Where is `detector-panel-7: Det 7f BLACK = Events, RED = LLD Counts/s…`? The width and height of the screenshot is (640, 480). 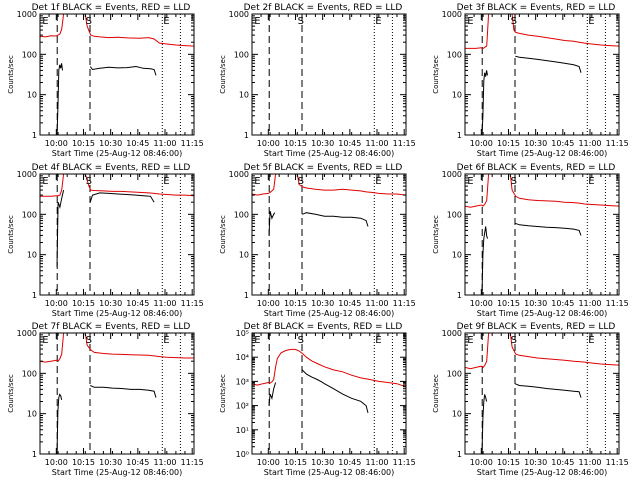
detector-panel-7: Det 7f BLACK = Events, RED = LLD Counts/s… is located at coordinates (105, 399).